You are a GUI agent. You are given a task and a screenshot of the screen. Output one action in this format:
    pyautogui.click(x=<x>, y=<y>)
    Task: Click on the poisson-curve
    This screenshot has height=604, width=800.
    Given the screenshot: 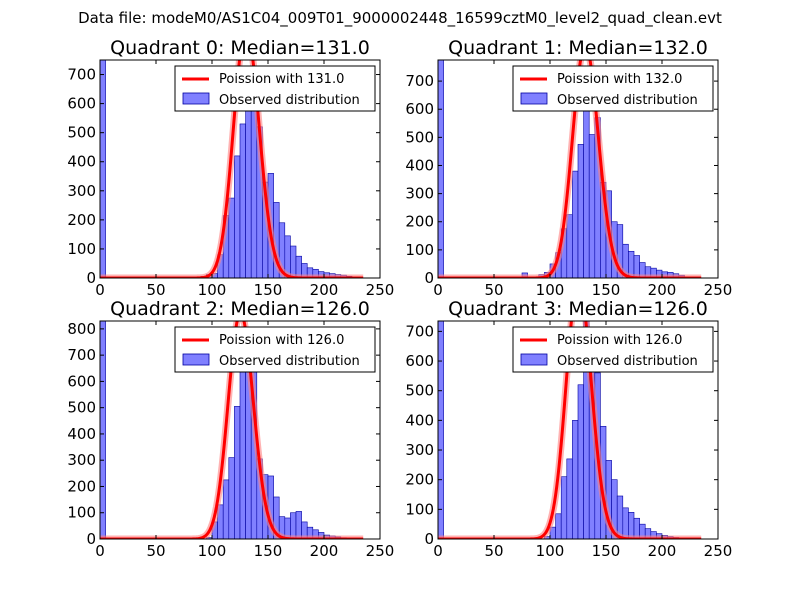 What is the action you would take?
    pyautogui.click(x=232, y=169)
    